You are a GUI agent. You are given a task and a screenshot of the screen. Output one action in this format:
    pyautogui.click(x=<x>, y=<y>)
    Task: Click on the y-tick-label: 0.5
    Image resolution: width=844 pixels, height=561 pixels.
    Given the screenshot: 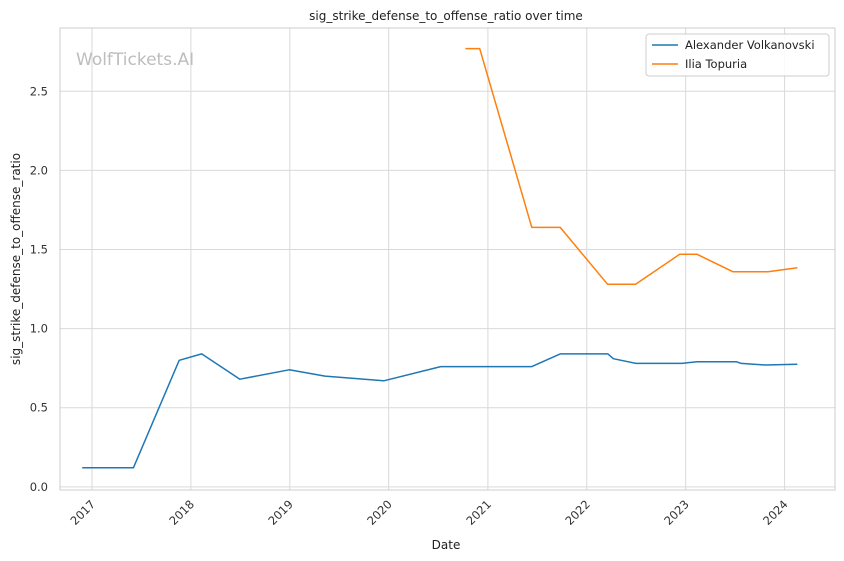 What is the action you would take?
    pyautogui.click(x=39, y=408)
    